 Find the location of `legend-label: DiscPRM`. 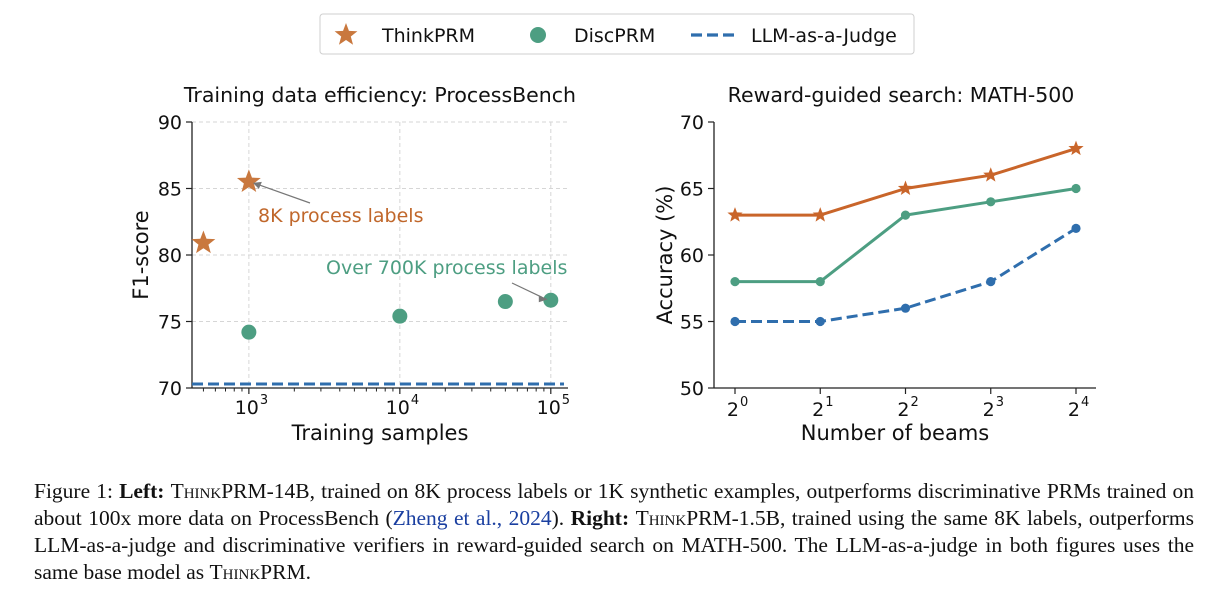

legend-label: DiscPRM is located at coordinates (614, 36).